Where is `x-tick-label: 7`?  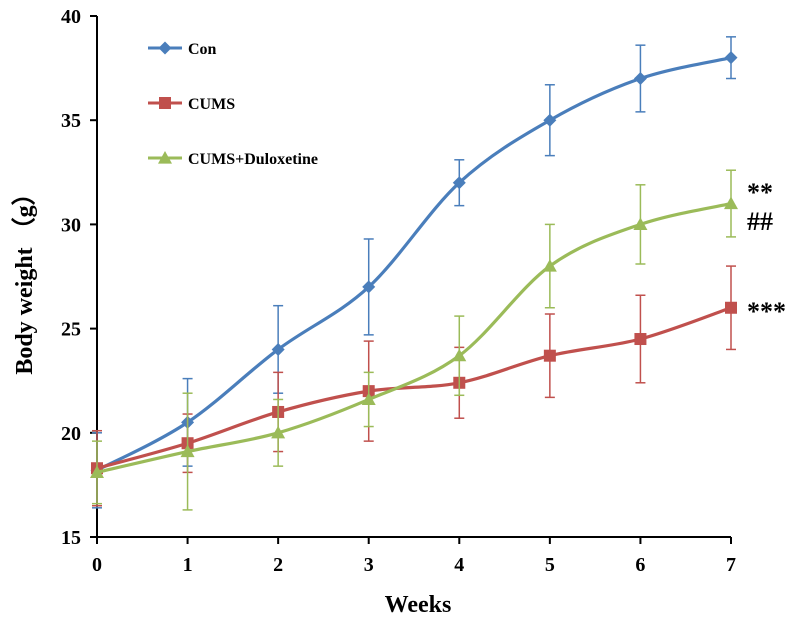 x-tick-label: 7 is located at coordinates (731, 565).